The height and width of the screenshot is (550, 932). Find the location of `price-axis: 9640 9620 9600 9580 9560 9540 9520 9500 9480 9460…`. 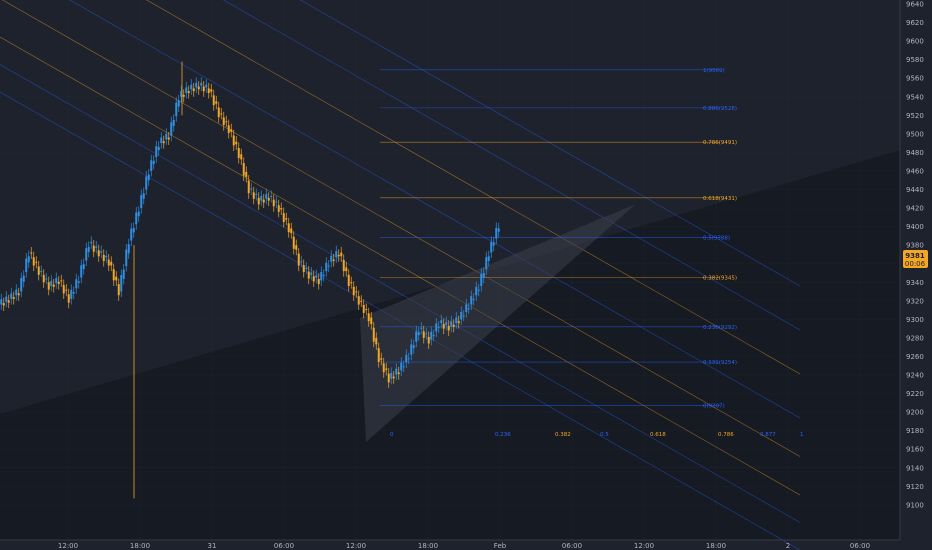

price-axis: 9640 9620 9600 9580 9560 9540 9520 9500 9480 9460… is located at coordinates (911, 270).